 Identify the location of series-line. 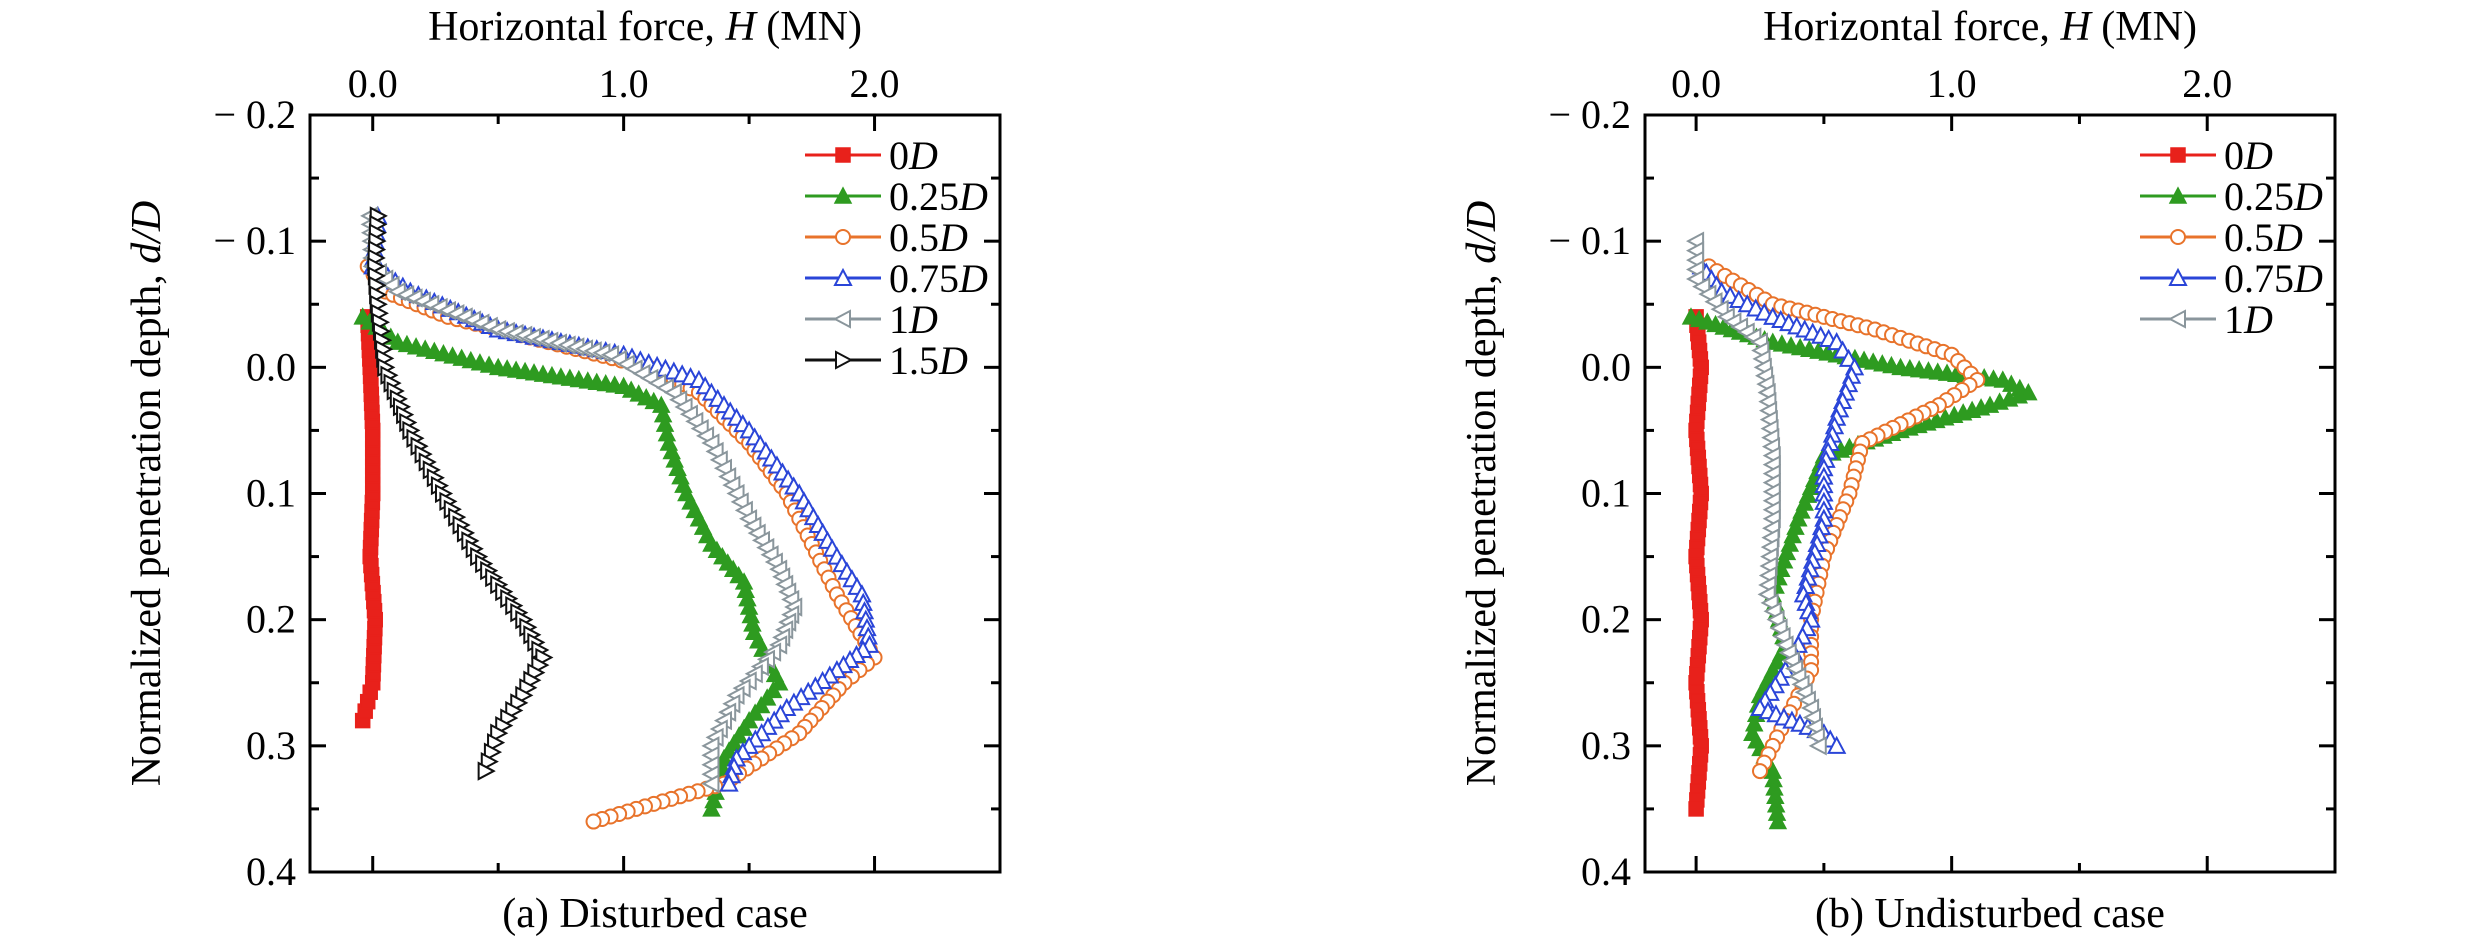
(1860, 568).